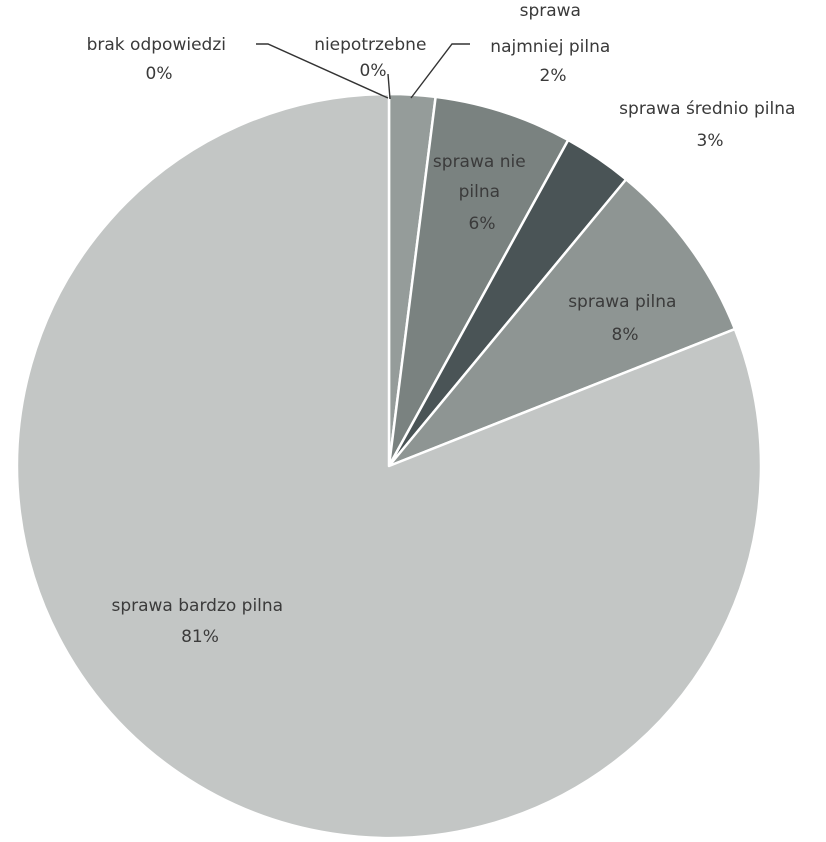 The height and width of the screenshot is (842, 826). Describe the element at coordinates (553, 76) in the screenshot. I see `label-najmniej-pilna-pct: 2%` at that location.